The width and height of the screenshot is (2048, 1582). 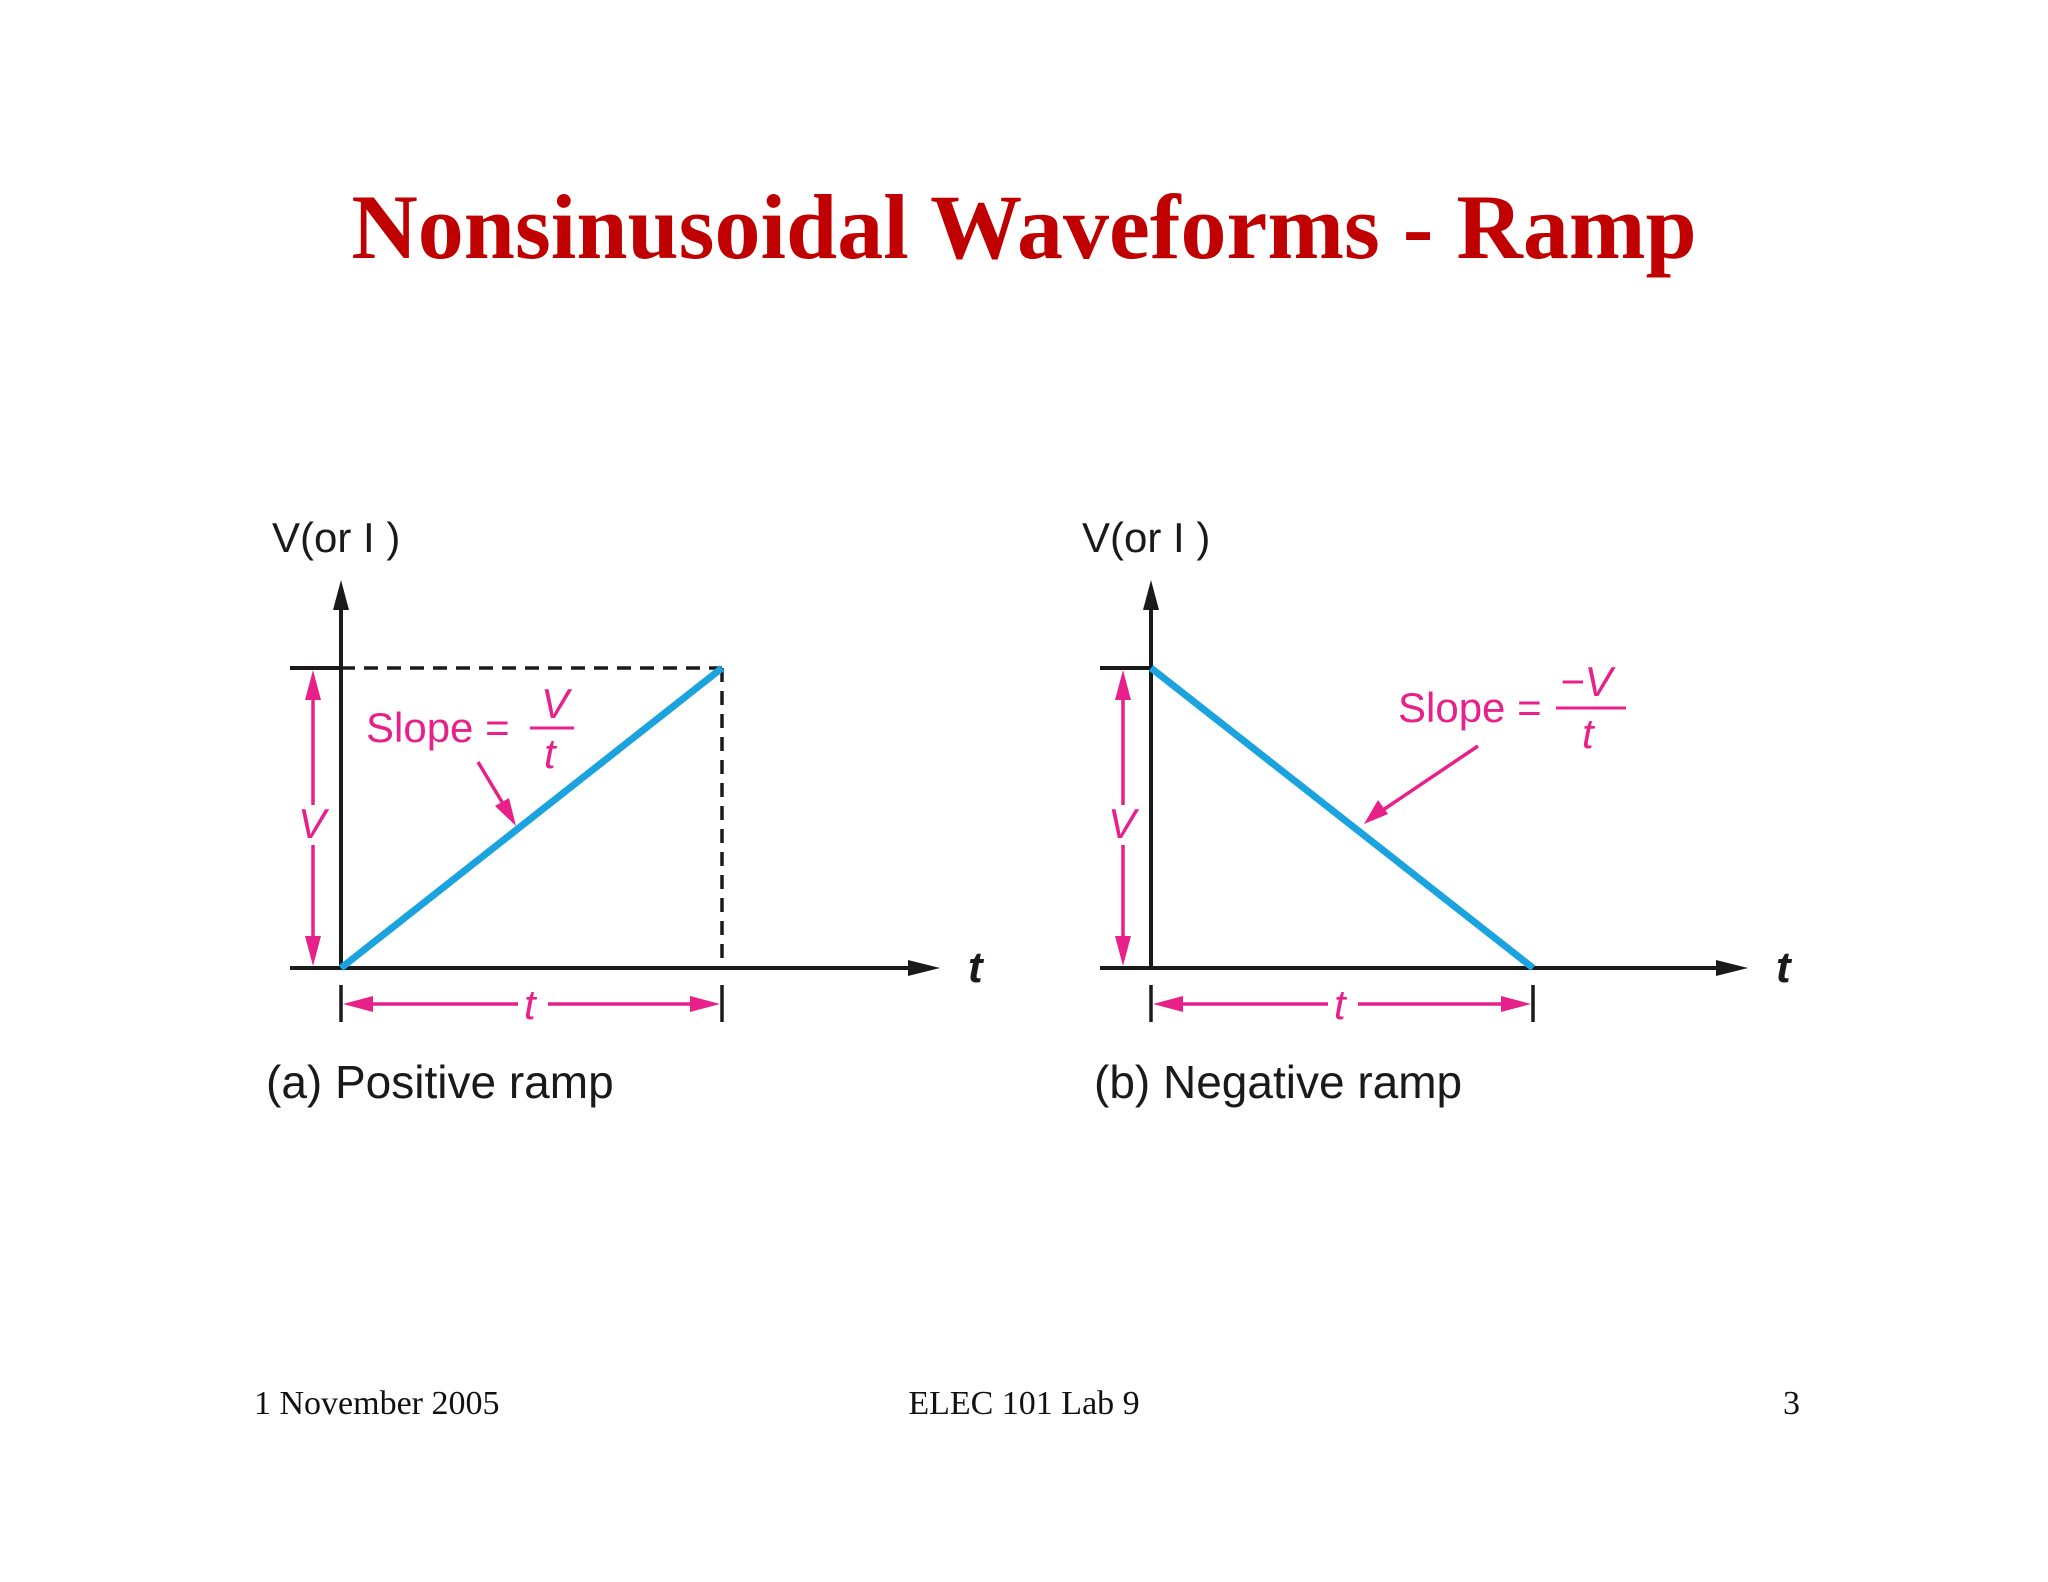 I want to click on slope-pointer-arrow-b, so click(x=1421, y=784).